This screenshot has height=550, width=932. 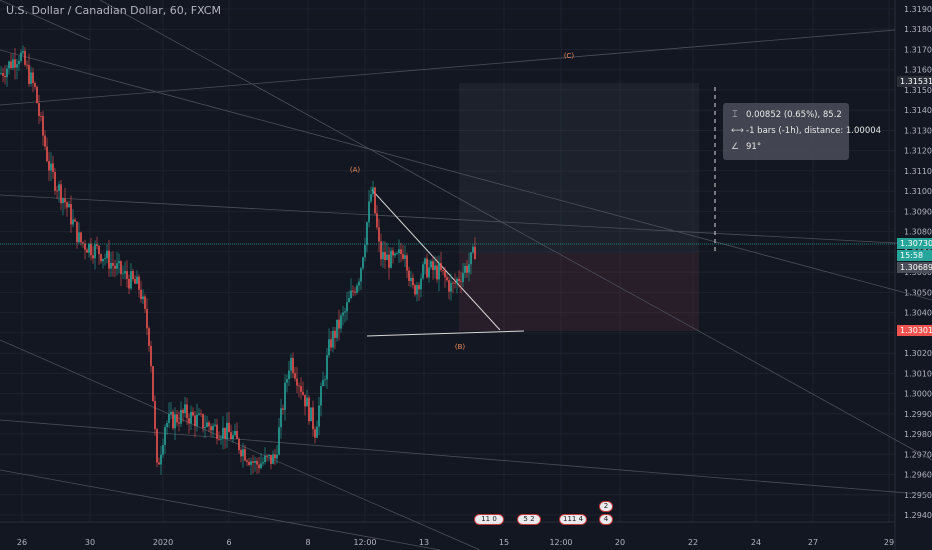 What do you see at coordinates (918, 232) in the screenshot?
I see `y-tick-label: 1.30800` at bounding box center [918, 232].